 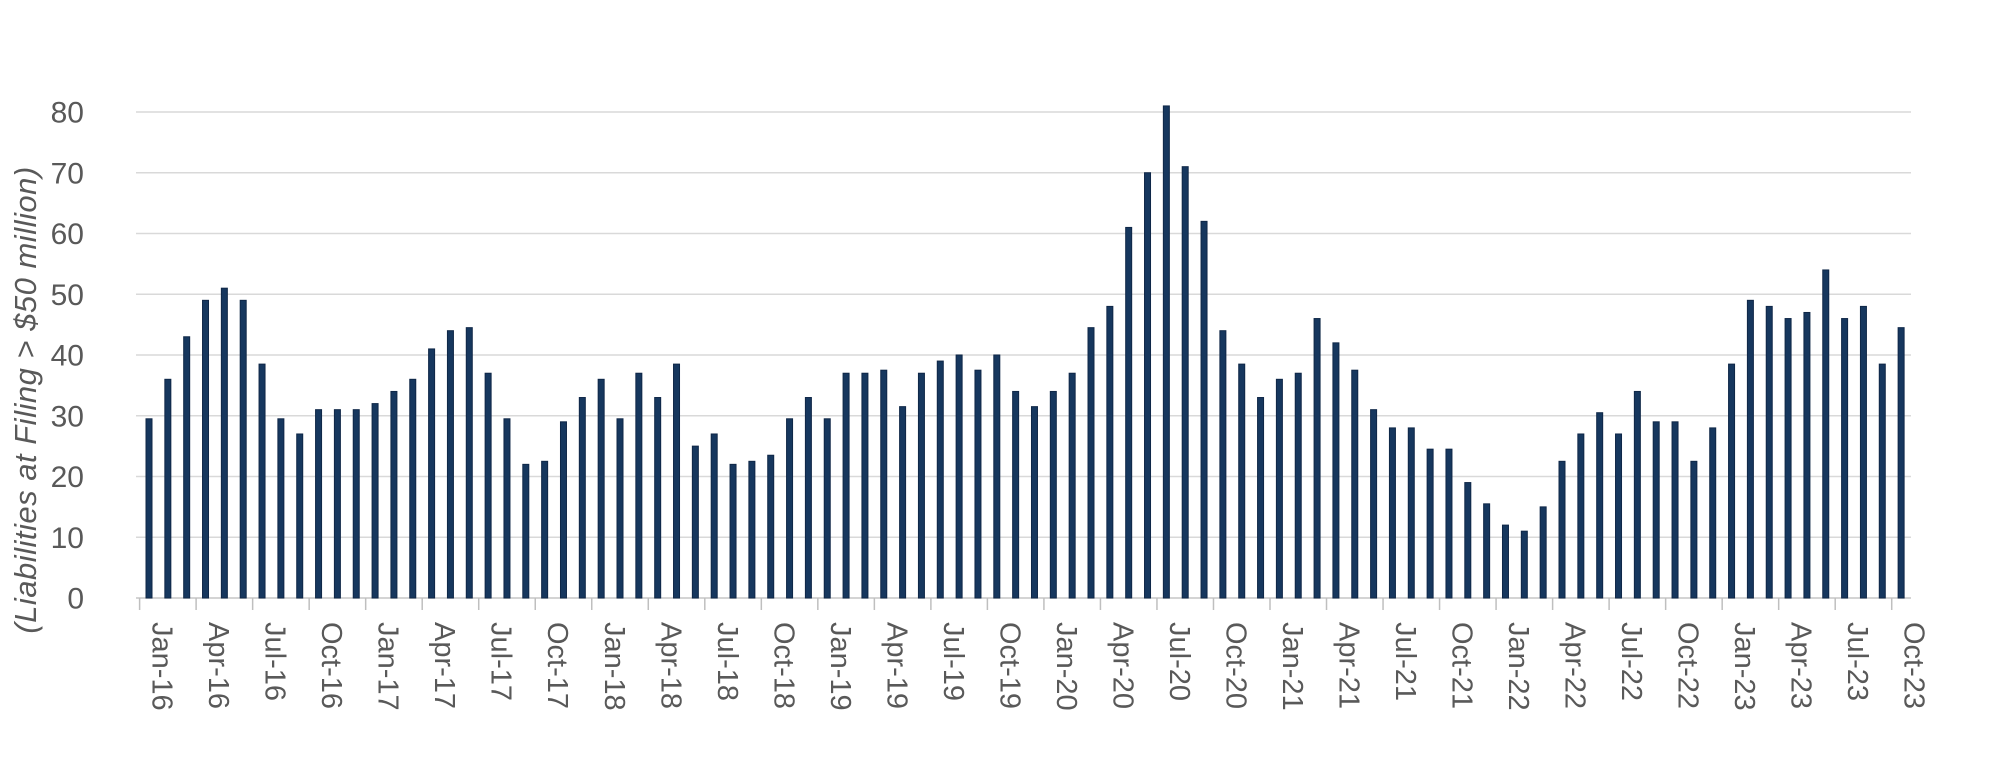 What do you see at coordinates (67, 295) in the screenshot?
I see `y-tick-label: 50` at bounding box center [67, 295].